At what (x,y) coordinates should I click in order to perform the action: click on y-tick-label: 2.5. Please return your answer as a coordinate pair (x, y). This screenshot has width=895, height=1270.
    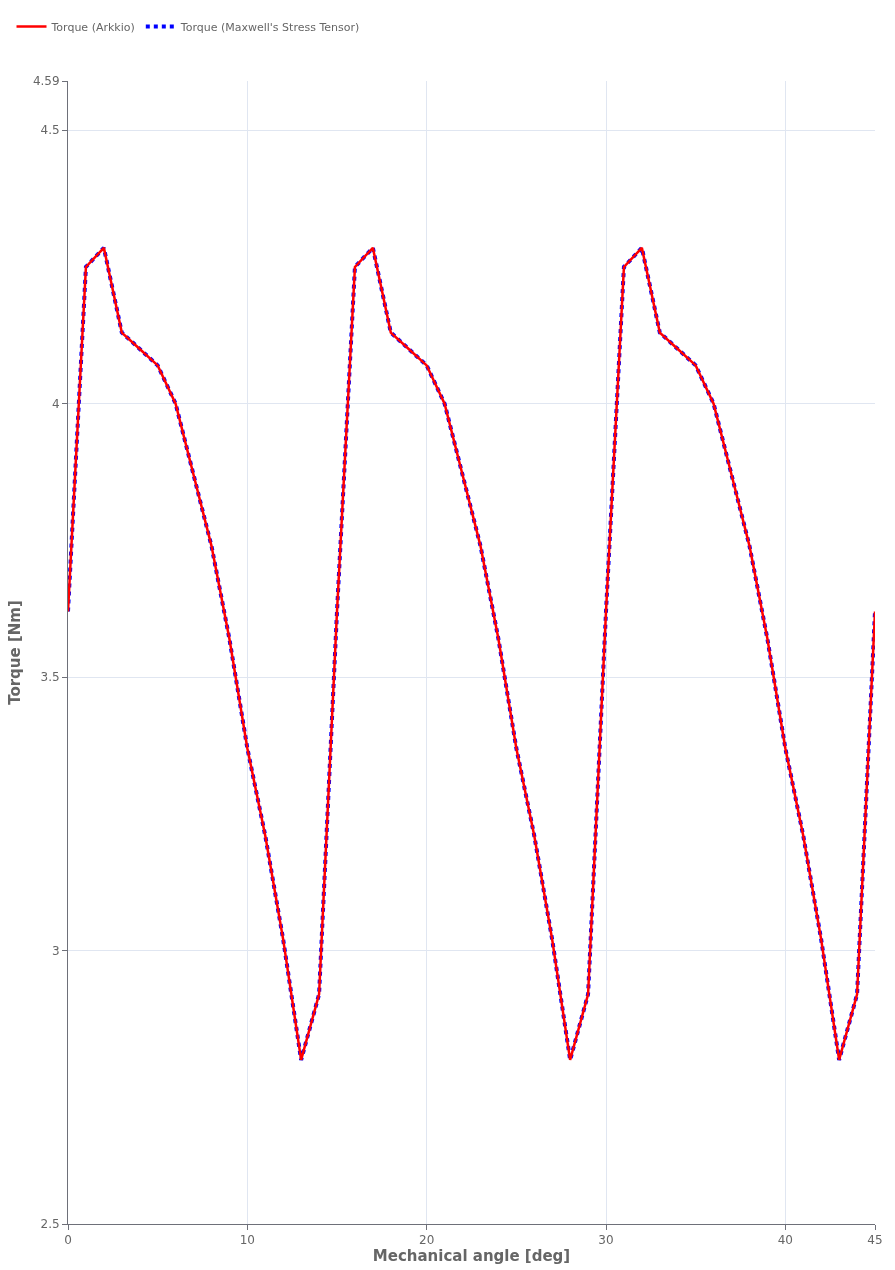
    Looking at the image, I should click on (50, 1224).